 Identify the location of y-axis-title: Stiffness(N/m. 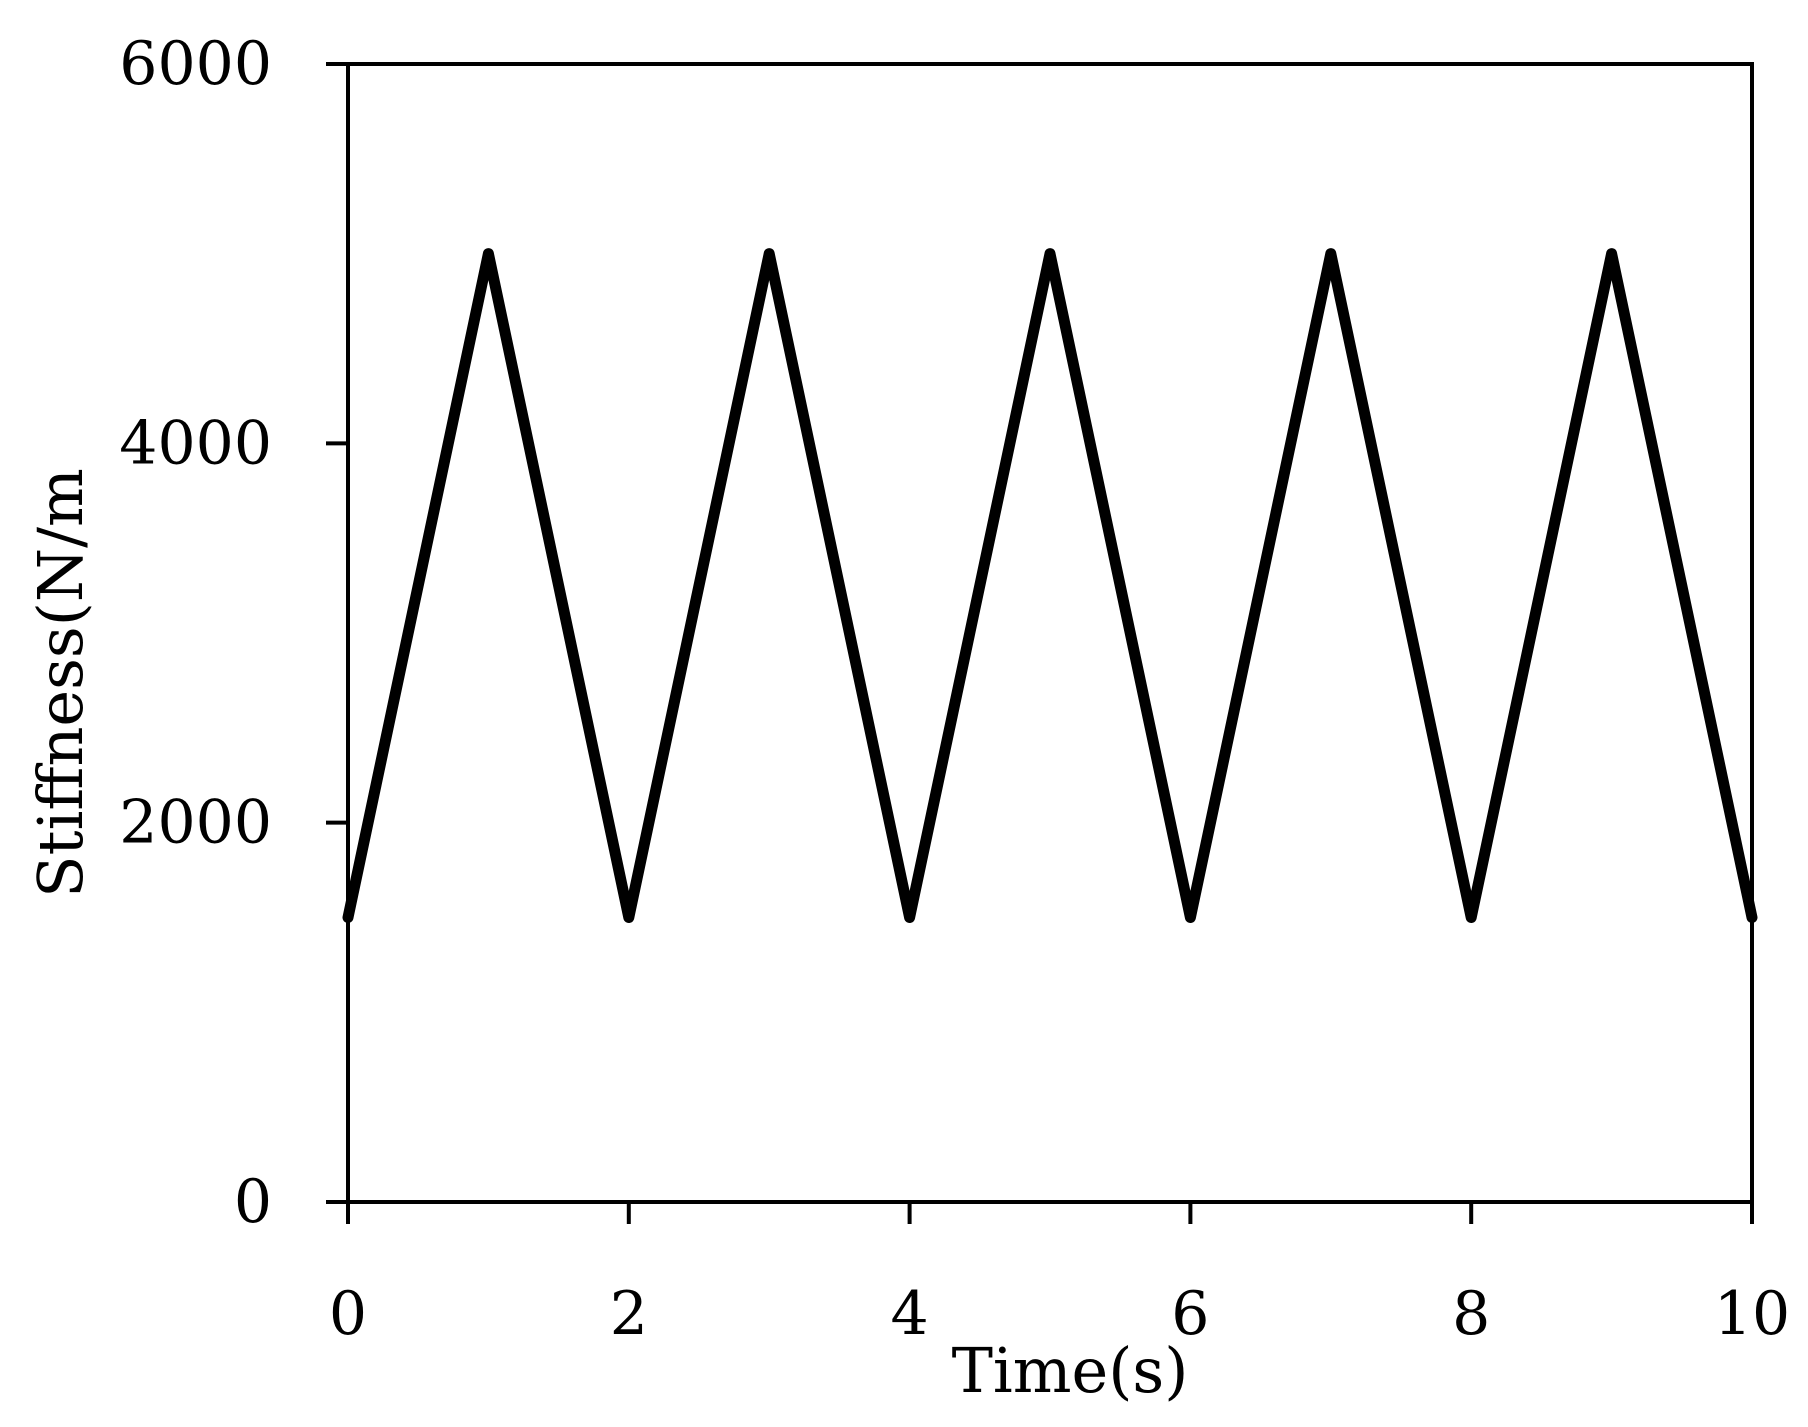
(60, 683).